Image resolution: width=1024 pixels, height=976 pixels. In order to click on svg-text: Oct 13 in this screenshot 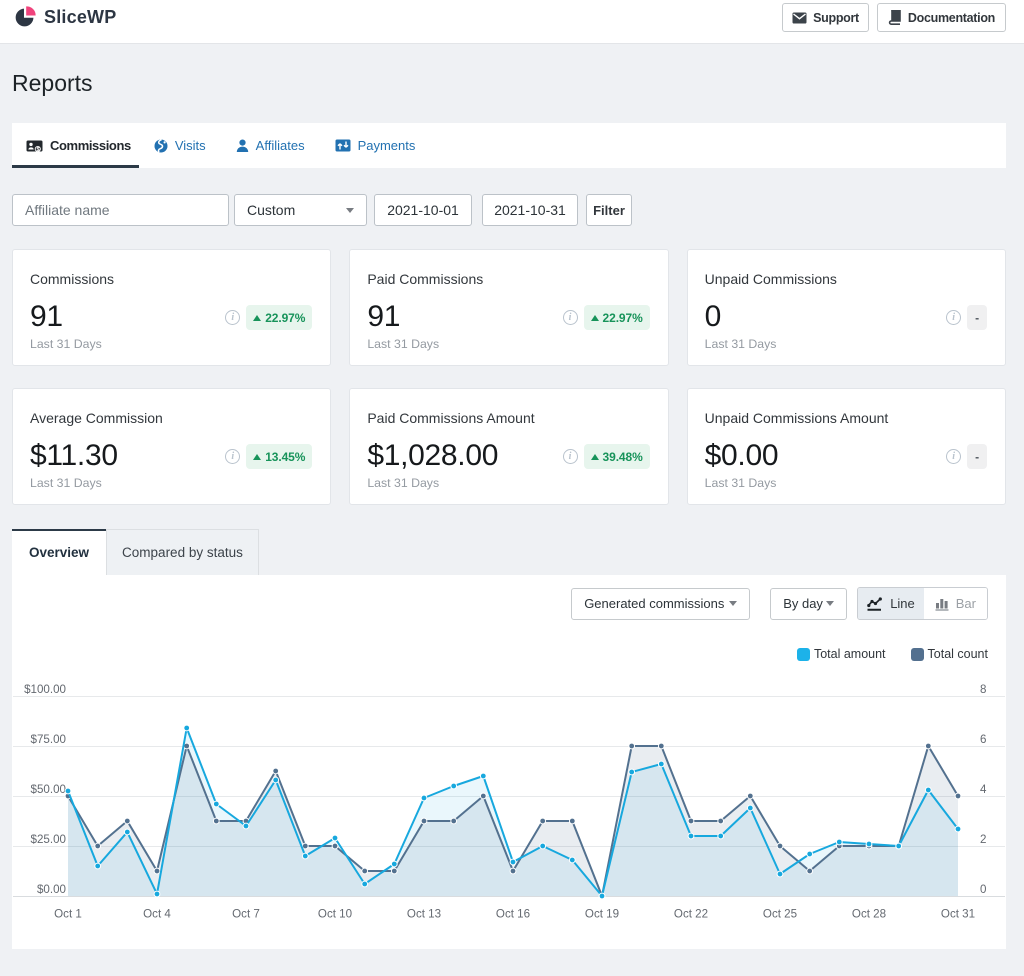, I will do `click(424, 914)`.